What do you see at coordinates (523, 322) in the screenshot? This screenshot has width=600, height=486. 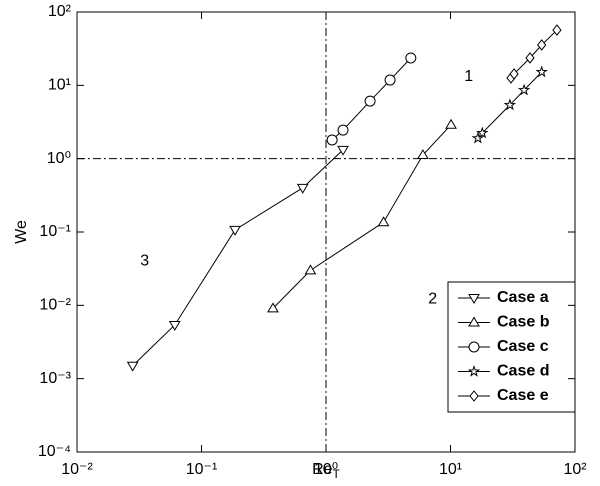 I see `legend-label: Case b` at bounding box center [523, 322].